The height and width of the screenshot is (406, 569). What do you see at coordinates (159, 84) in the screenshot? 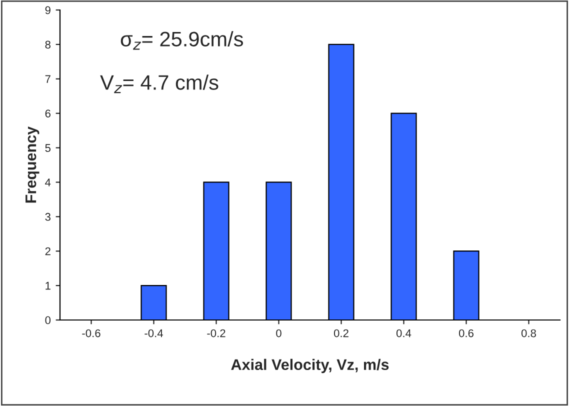
I see `annotation: V$_{z}$= 4.7 cm/s` at bounding box center [159, 84].